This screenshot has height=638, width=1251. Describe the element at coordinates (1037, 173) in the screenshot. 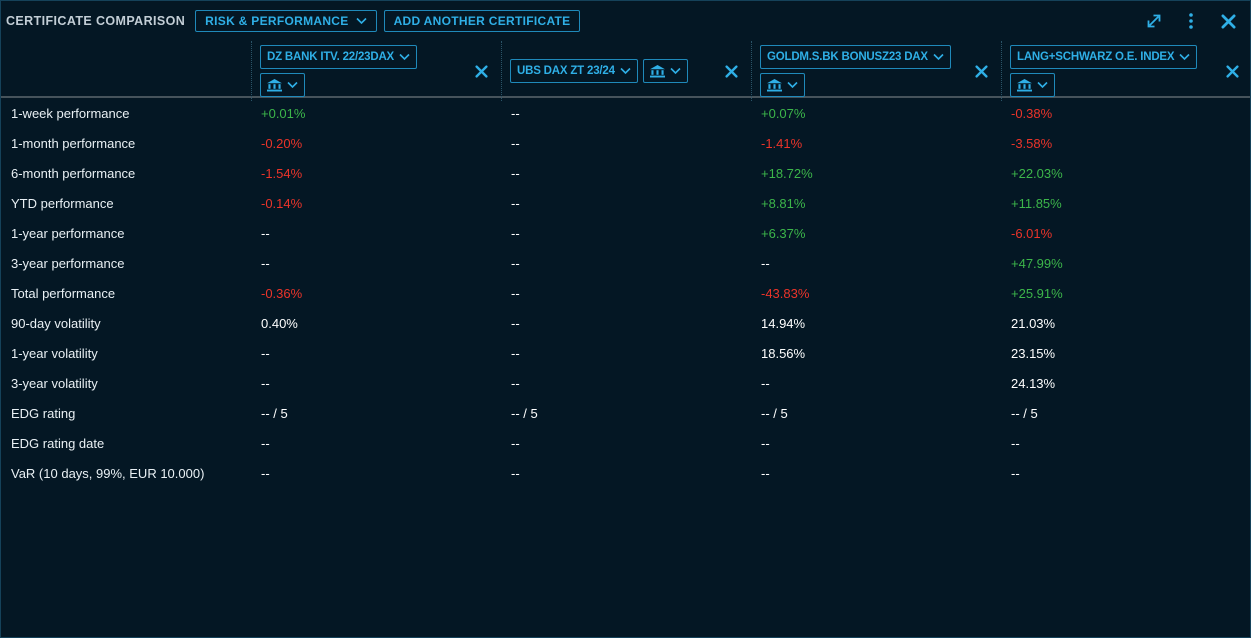

I see `cell-value: +22.03%` at that location.